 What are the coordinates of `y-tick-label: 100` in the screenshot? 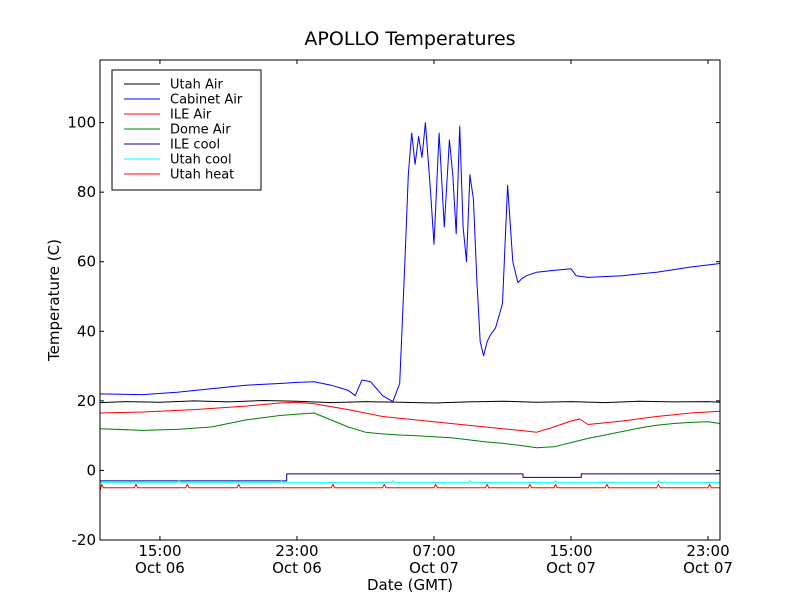 It's located at (81, 123).